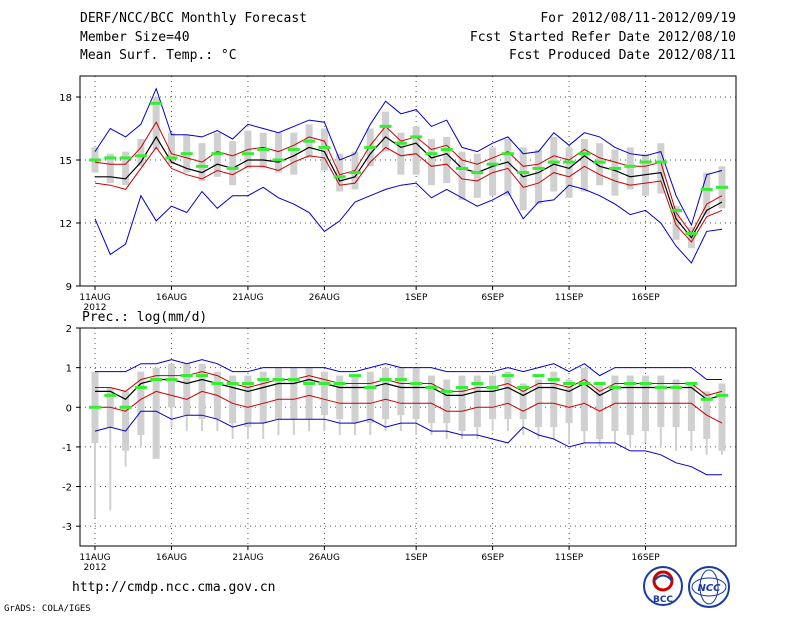 The width and height of the screenshot is (800, 618). I want to click on ncc-logo-text: NCC, so click(709, 588).